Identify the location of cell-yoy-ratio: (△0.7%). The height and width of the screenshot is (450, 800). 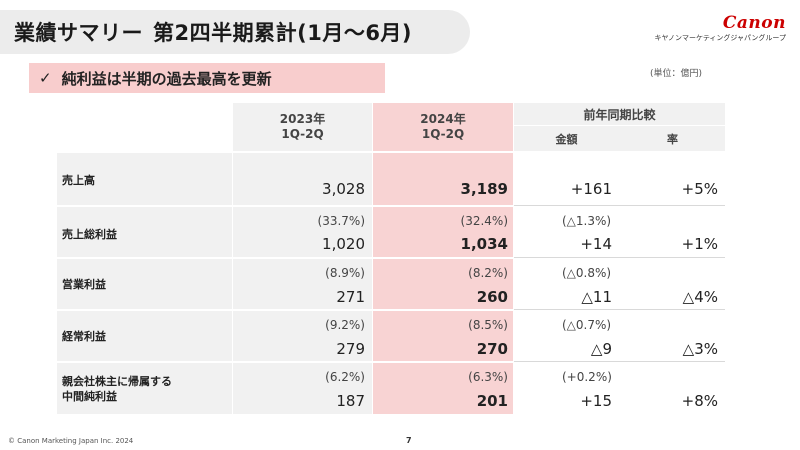
(587, 325).